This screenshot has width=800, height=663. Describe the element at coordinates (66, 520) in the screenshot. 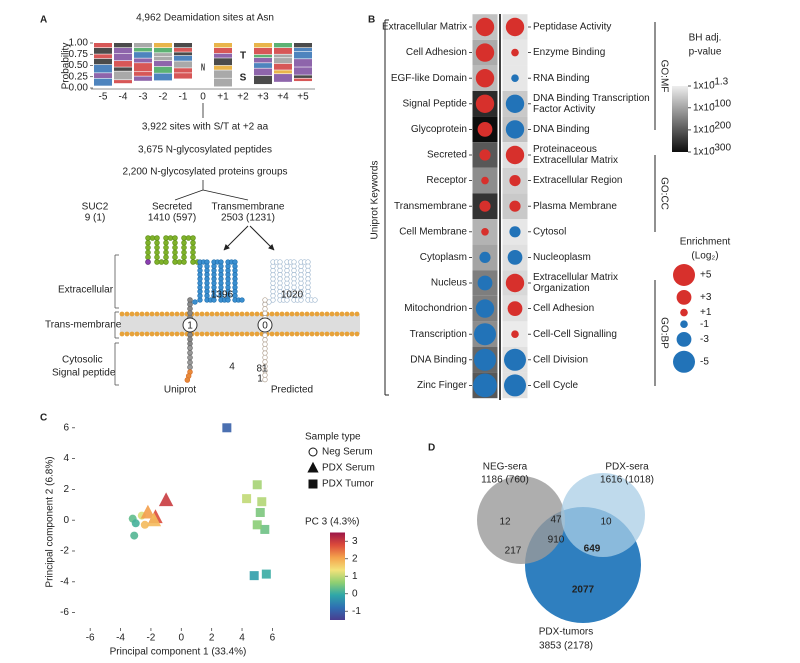

I see `y-tick-label: 0` at that location.